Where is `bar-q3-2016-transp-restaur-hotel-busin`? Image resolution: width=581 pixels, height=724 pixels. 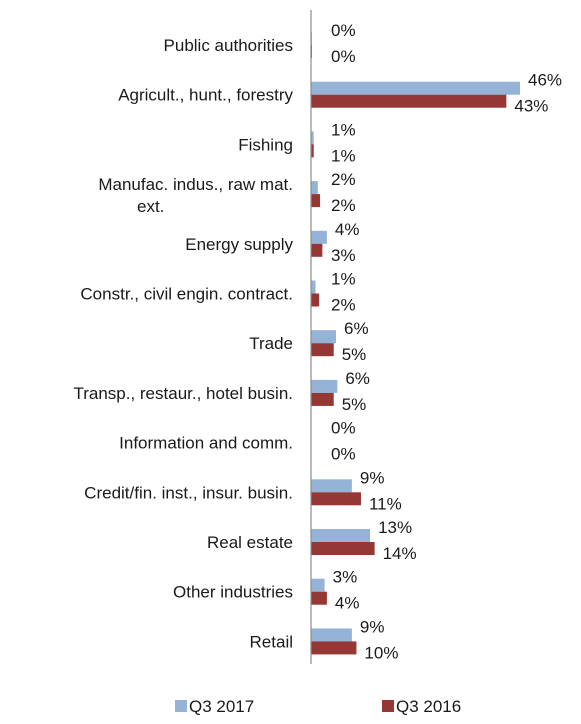 bar-q3-2016-transp-restaur-hotel-busin is located at coordinates (322, 399).